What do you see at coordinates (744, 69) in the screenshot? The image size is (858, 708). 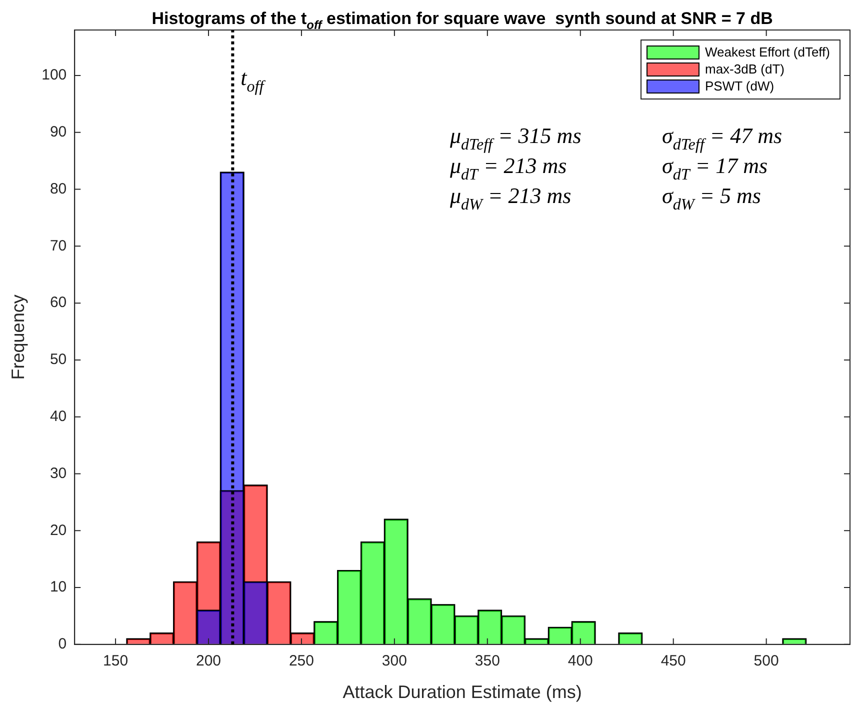 I see `legend-label: max-3dB (dT)` at bounding box center [744, 69].